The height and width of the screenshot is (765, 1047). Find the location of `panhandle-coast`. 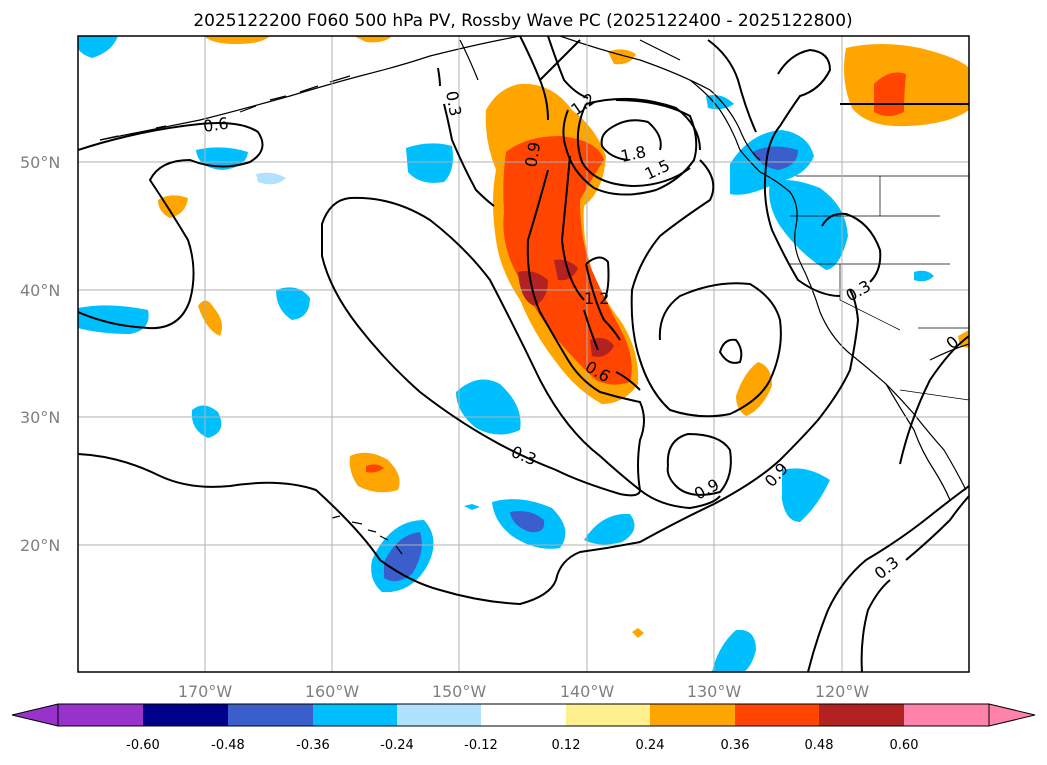

panhandle-coast is located at coordinates (725, 126).